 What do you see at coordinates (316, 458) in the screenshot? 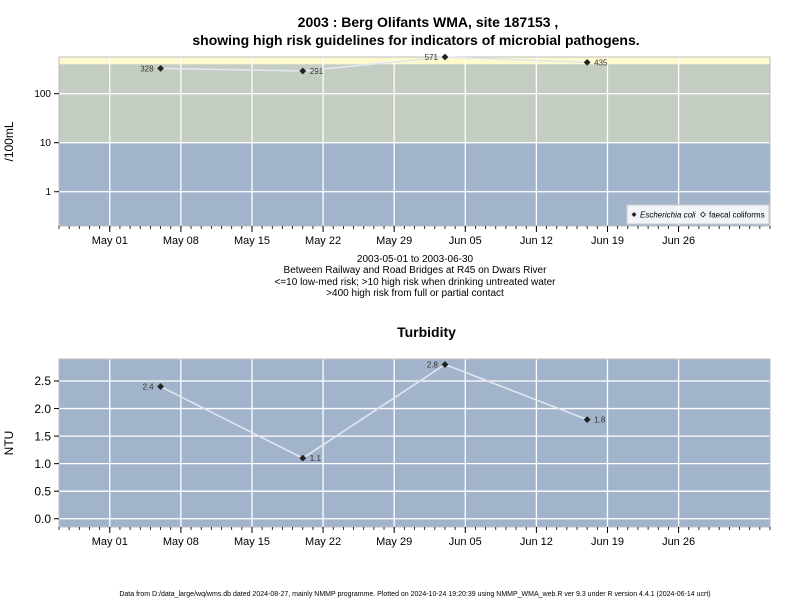
I see `data-label: 1.1` at bounding box center [316, 458].